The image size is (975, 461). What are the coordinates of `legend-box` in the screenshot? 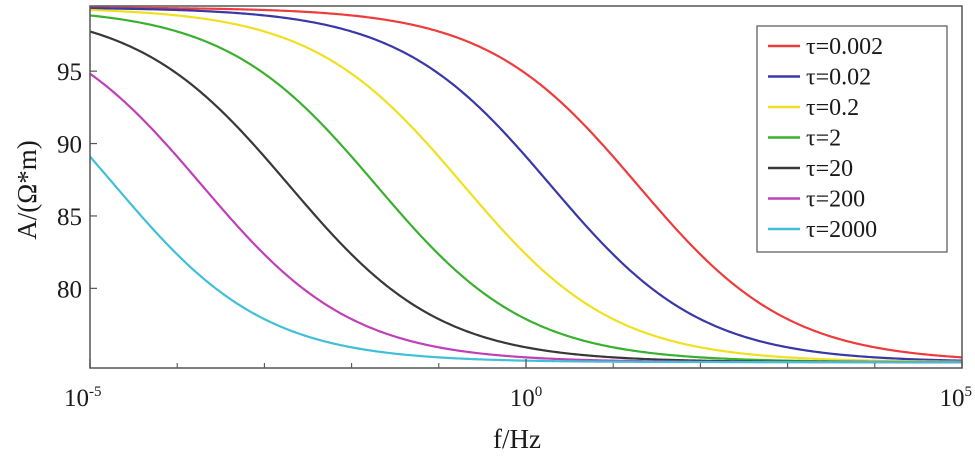 It's located at (852, 139).